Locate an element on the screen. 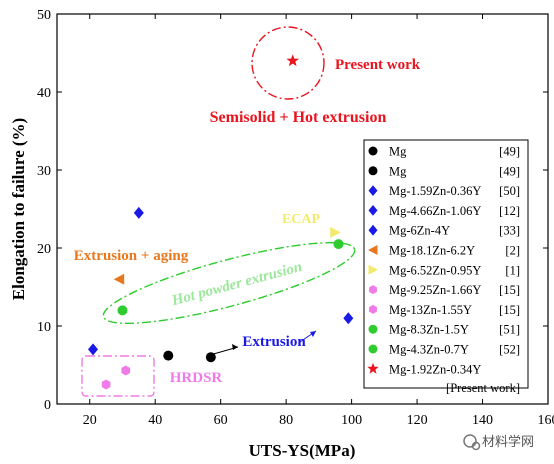 The image size is (554, 464). legend-entry-label: Mg-6Zn-4Y is located at coordinates (419, 231).